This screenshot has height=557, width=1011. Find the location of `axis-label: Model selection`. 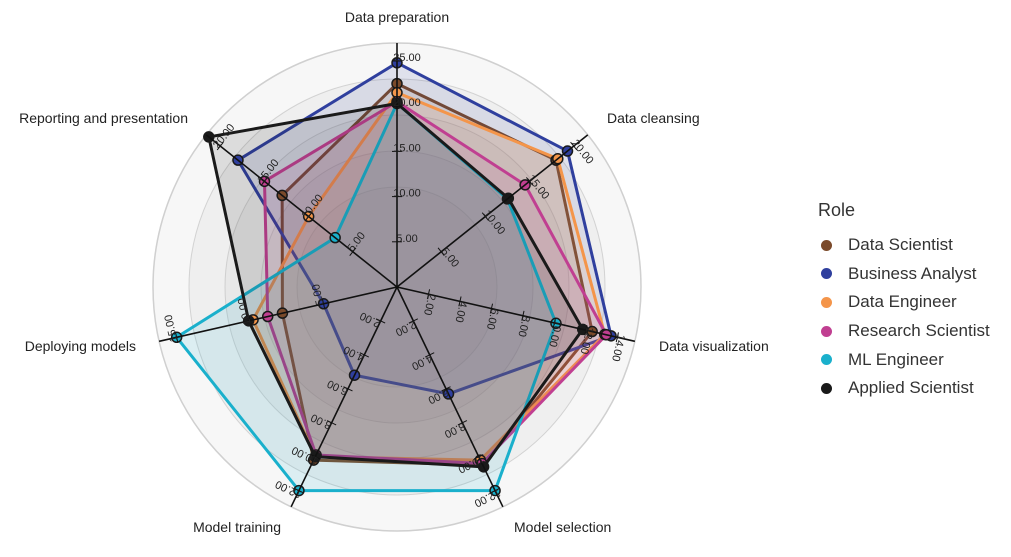

axis-label: Model selection is located at coordinates (562, 527).